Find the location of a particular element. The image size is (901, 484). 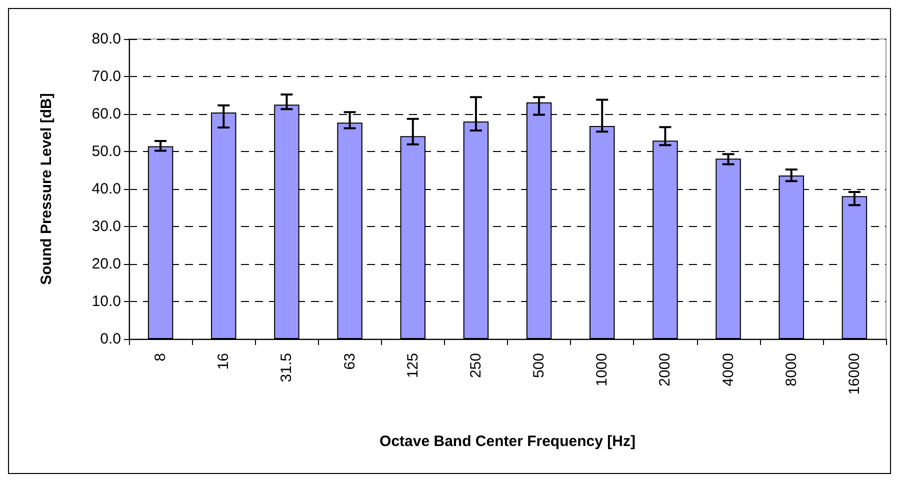

x-tick-label: 500 is located at coordinates (539, 365).